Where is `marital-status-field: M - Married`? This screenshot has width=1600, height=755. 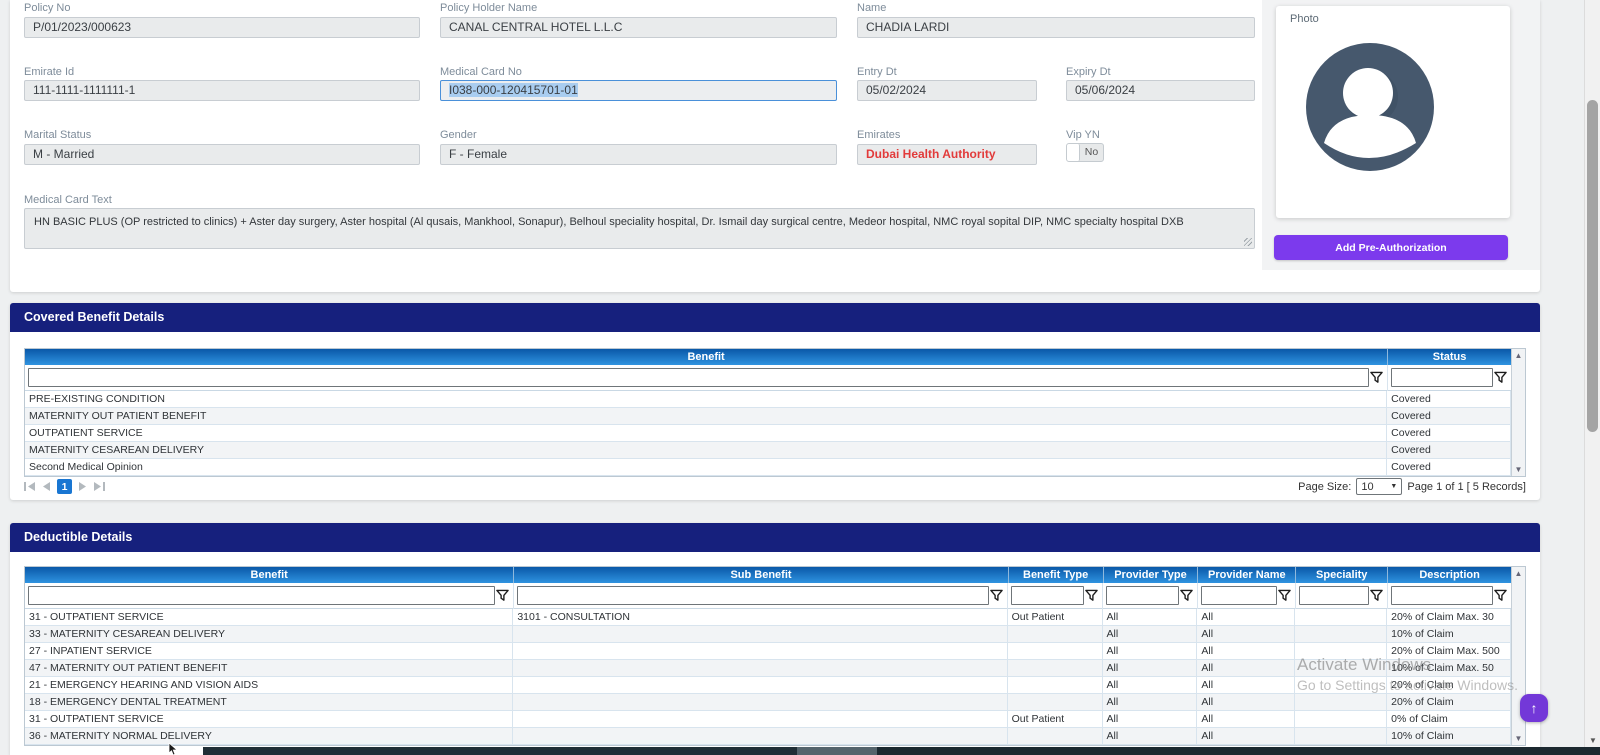
marital-status-field: M - Married is located at coordinates (222, 154).